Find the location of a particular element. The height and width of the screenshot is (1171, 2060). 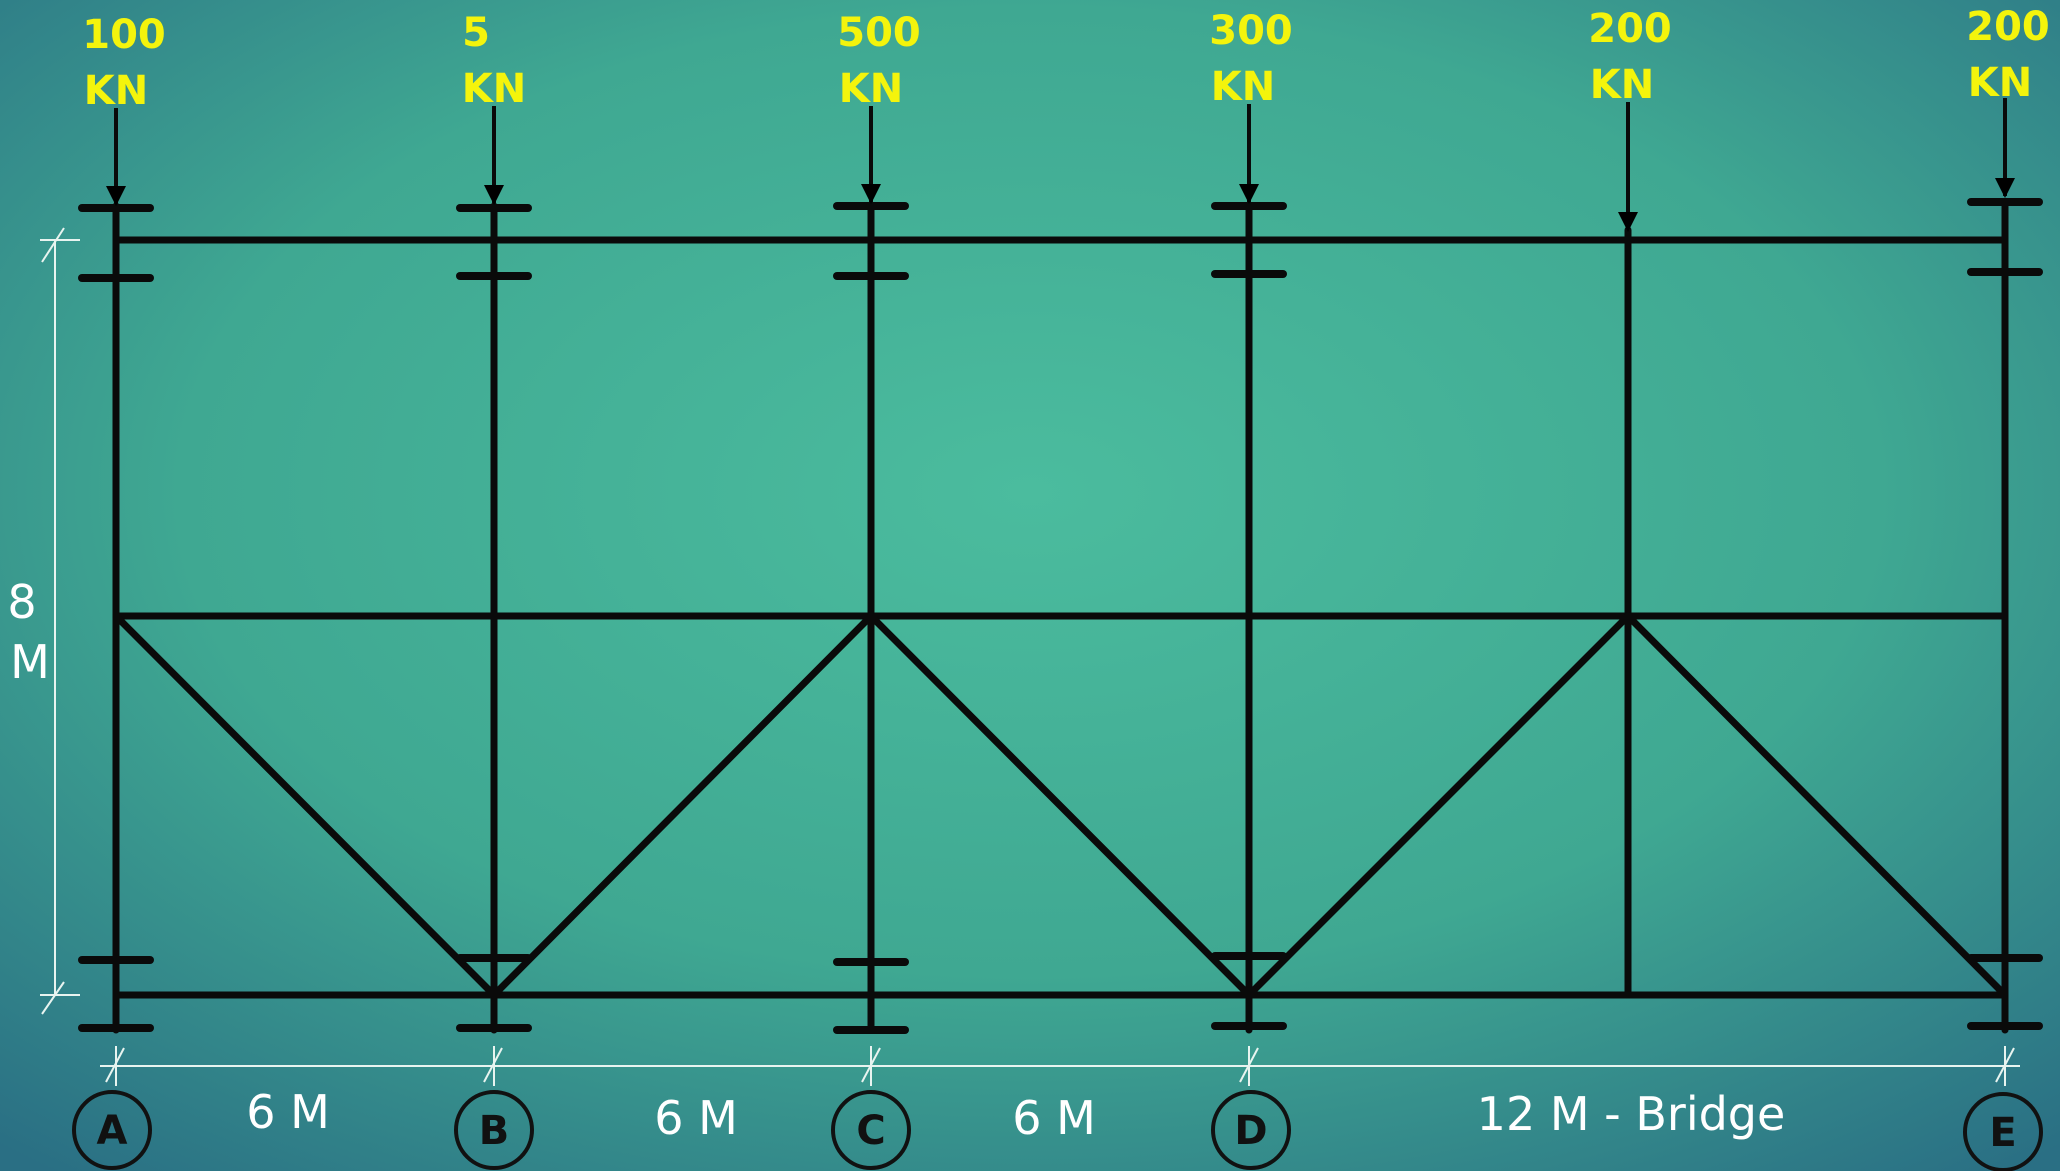

load-labels: 100 KN 5 KN 500 KN 300 KN 200 KN 200 KN is located at coordinates (1066, 59).